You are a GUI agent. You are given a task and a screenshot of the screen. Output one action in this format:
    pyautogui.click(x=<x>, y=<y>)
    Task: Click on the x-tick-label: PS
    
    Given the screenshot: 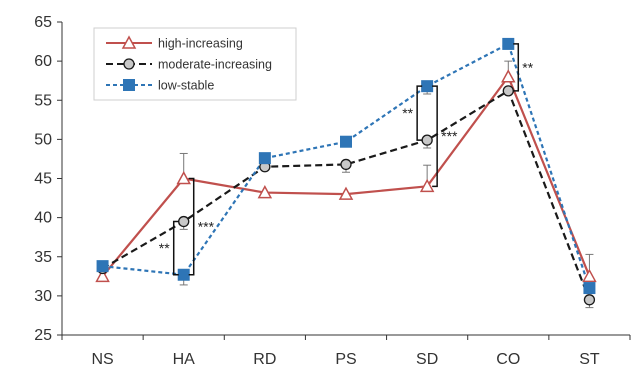 What is the action you would take?
    pyautogui.click(x=345, y=359)
    